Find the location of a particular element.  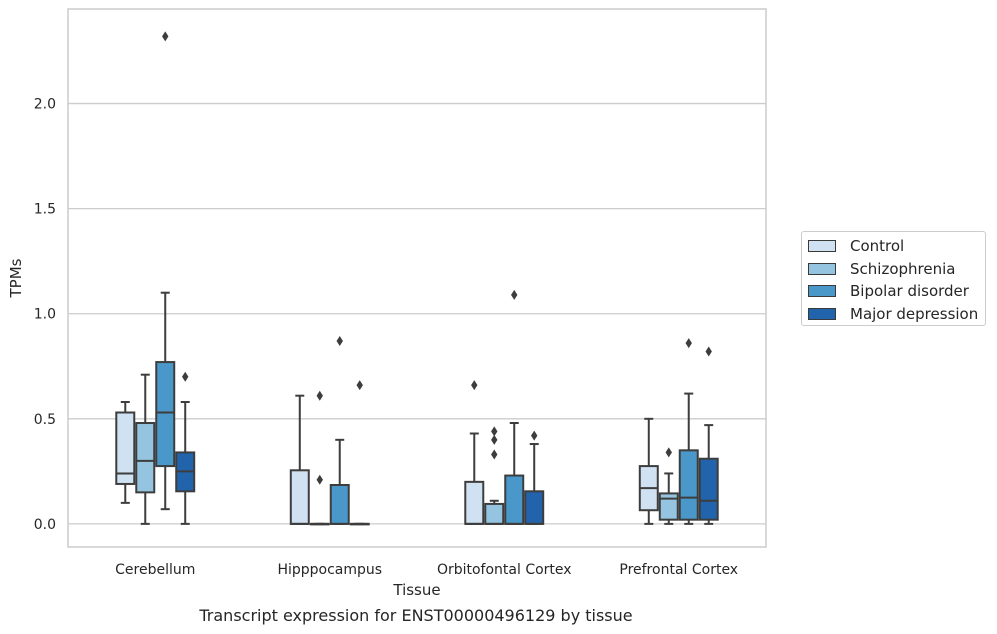

legend-item: Major depression is located at coordinates (896, 314).